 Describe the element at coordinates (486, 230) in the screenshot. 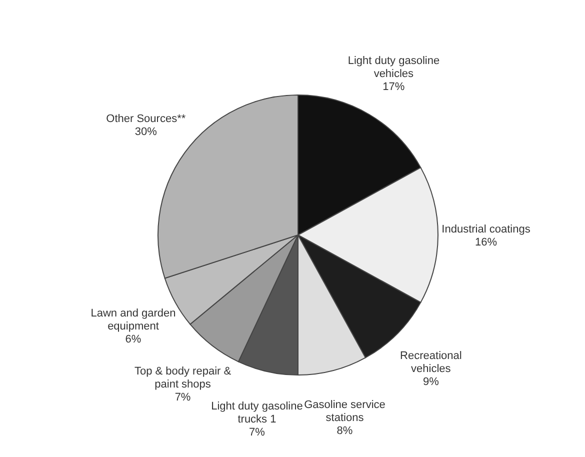

I see `slice-label: Industrial coatings` at that location.